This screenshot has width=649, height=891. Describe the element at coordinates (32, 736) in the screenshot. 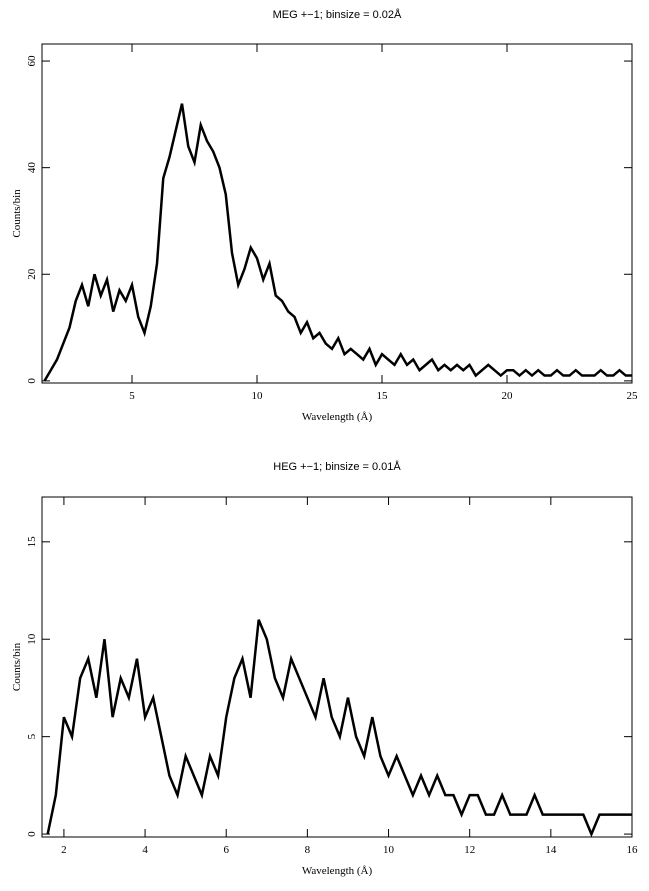

I see `y-tick-label: 5` at that location.